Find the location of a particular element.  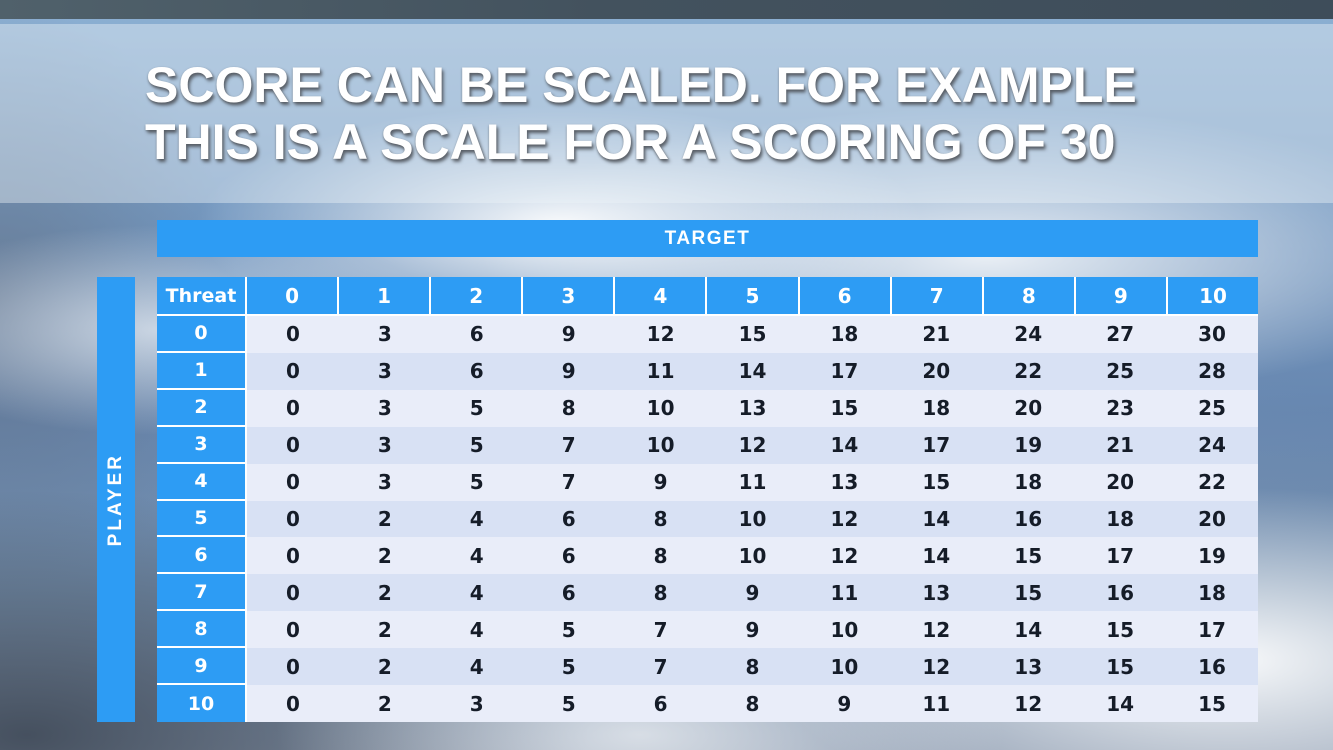

target-column-header: 1 is located at coordinates (385, 295).